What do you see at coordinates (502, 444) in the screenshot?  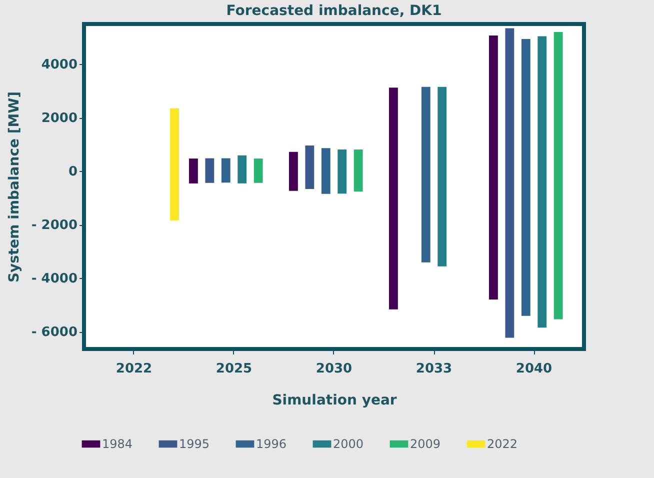 I see `legend-label: 2022` at bounding box center [502, 444].